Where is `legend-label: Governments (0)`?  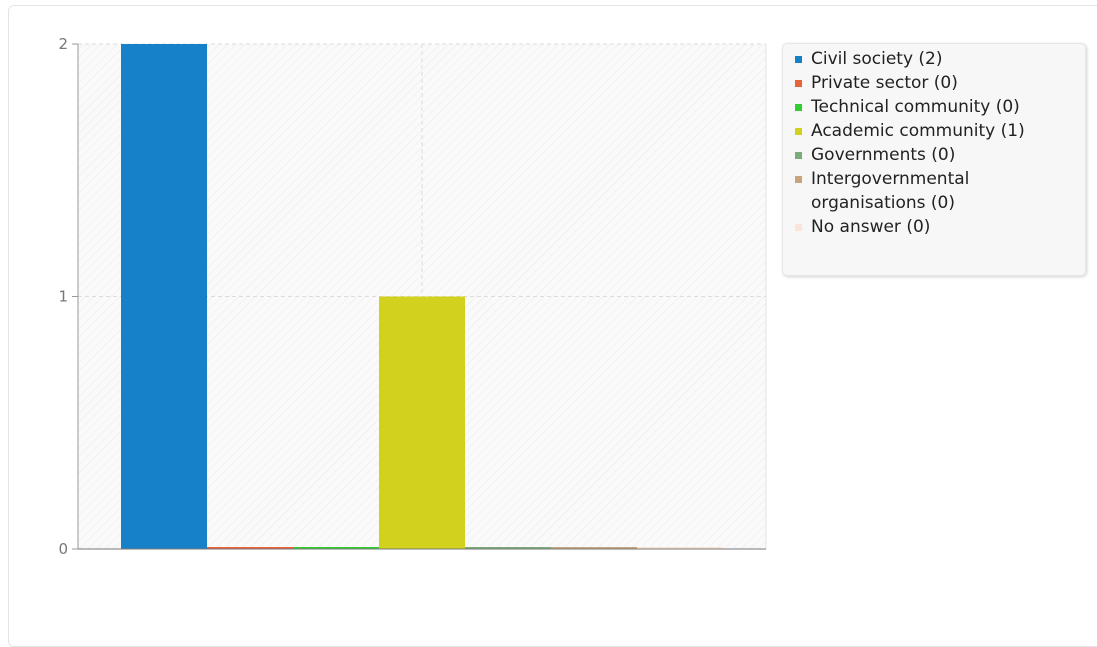 legend-label: Governments (0) is located at coordinates (883, 155).